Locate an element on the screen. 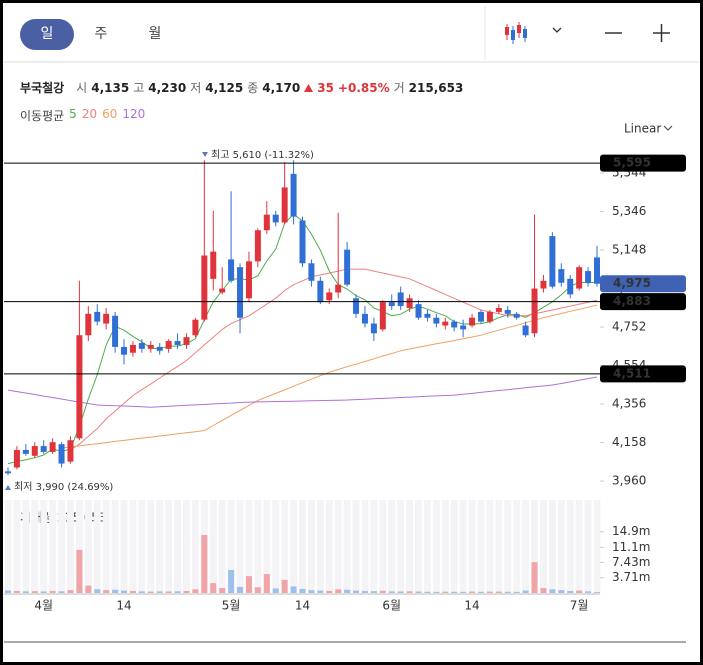 This screenshot has width=703, height=665. y-tick-label: 4,158 is located at coordinates (629, 442).